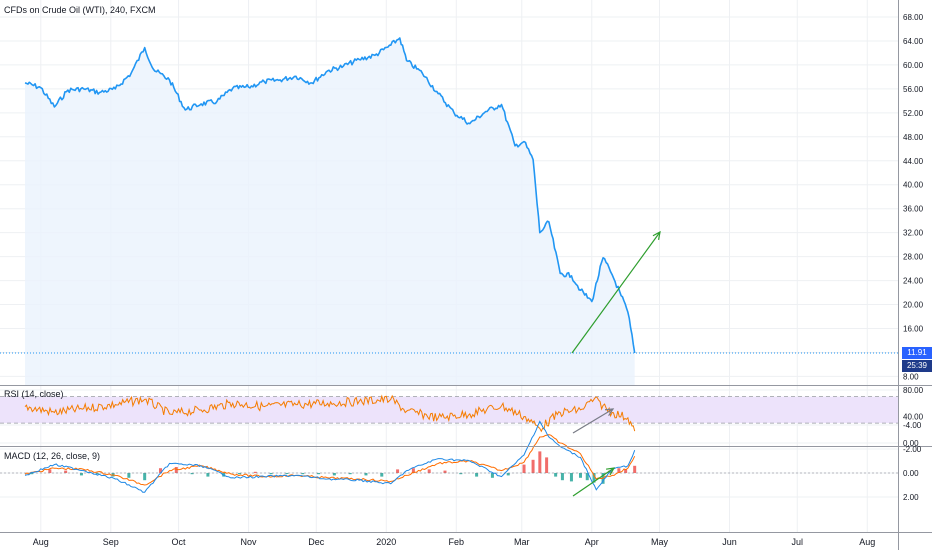 Image resolution: width=932 pixels, height=550 pixels. Describe the element at coordinates (913, 161) in the screenshot. I see `y-tick-label: 44.00` at that location.